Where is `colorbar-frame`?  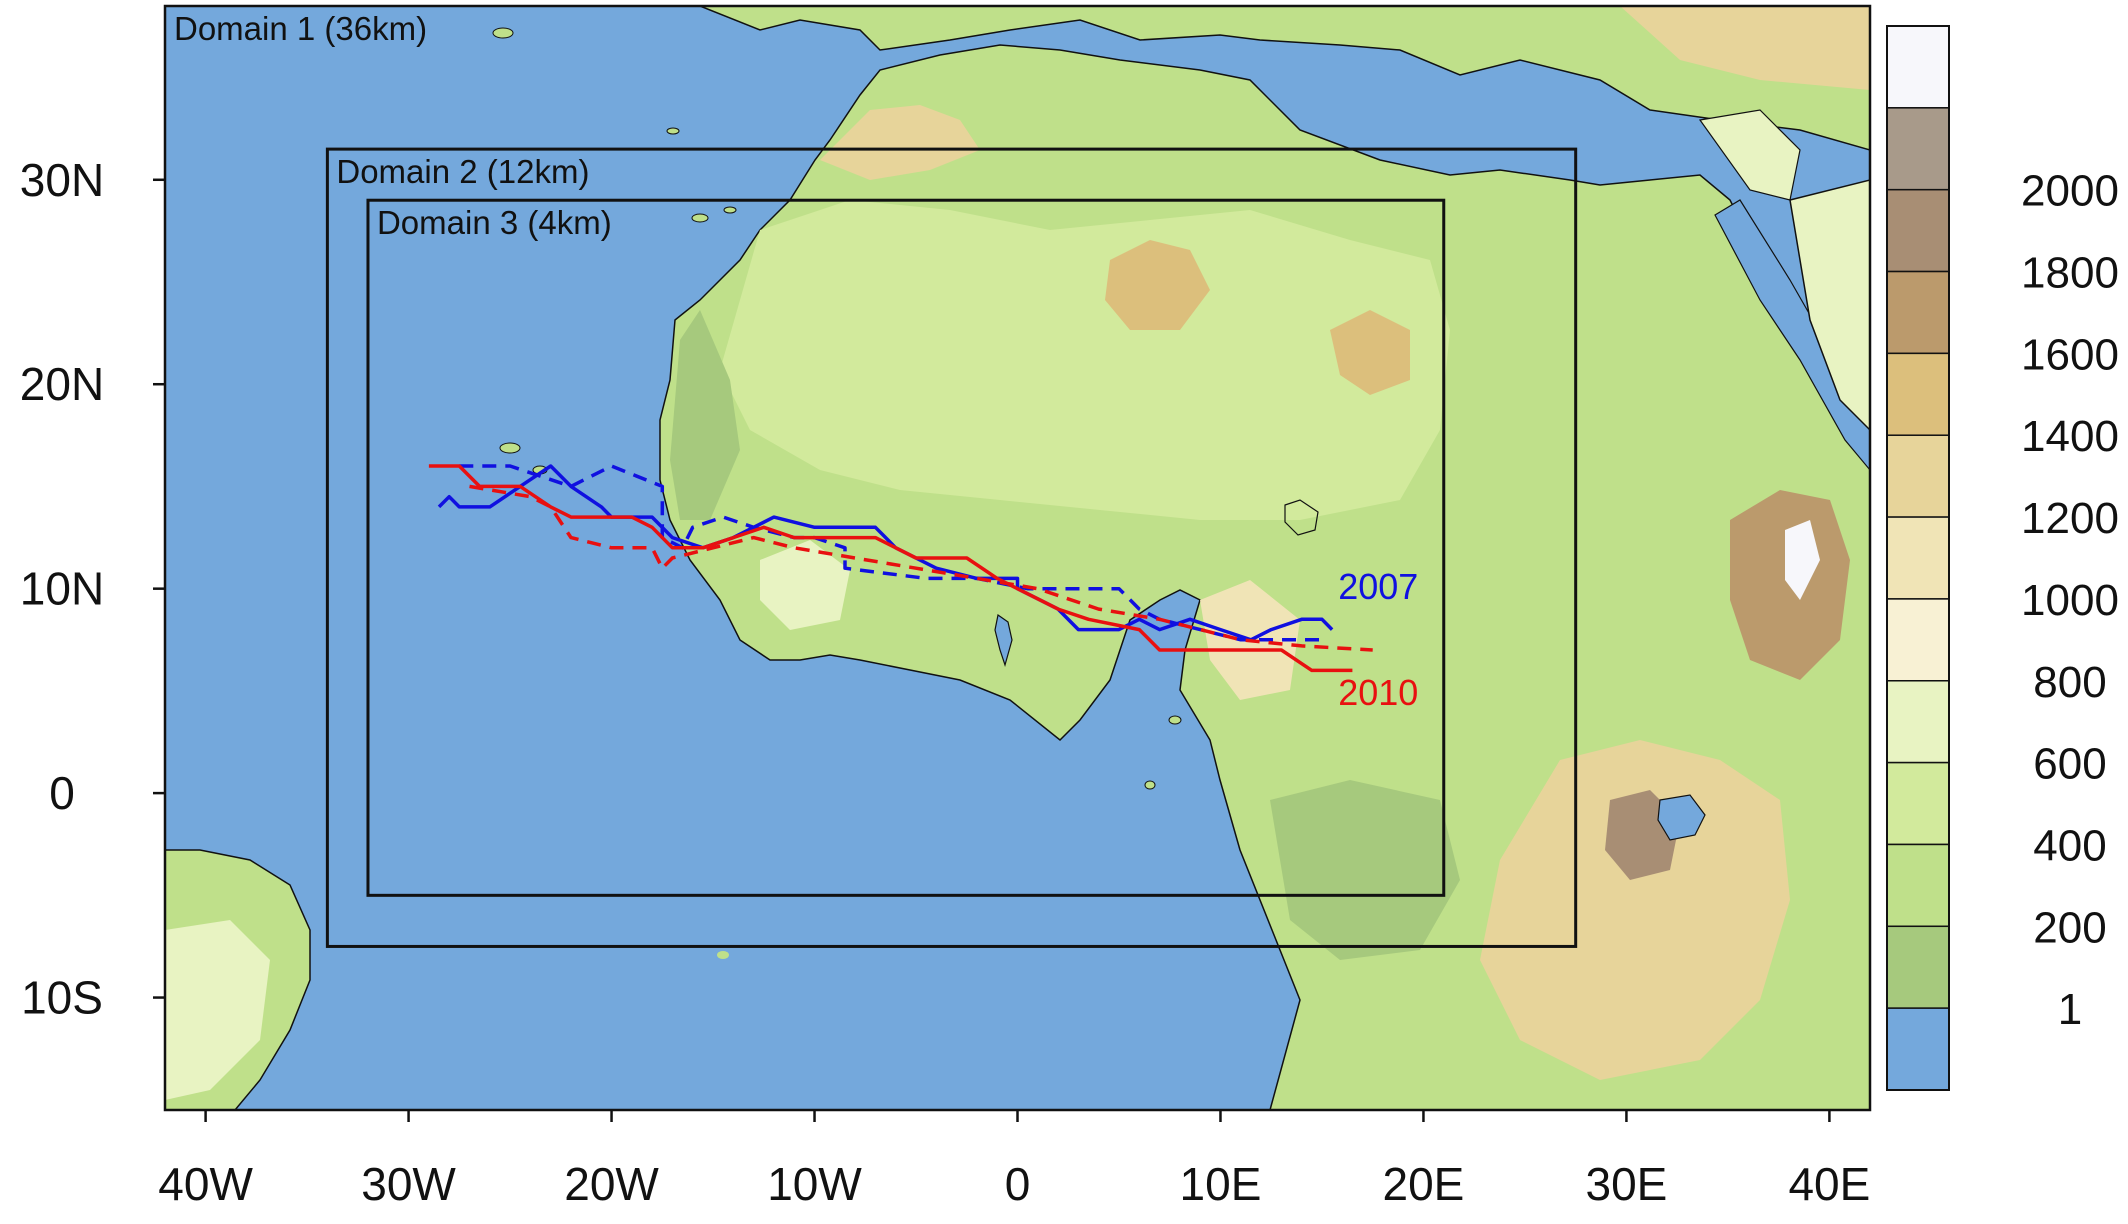
colorbar-frame is located at coordinates (1918, 558).